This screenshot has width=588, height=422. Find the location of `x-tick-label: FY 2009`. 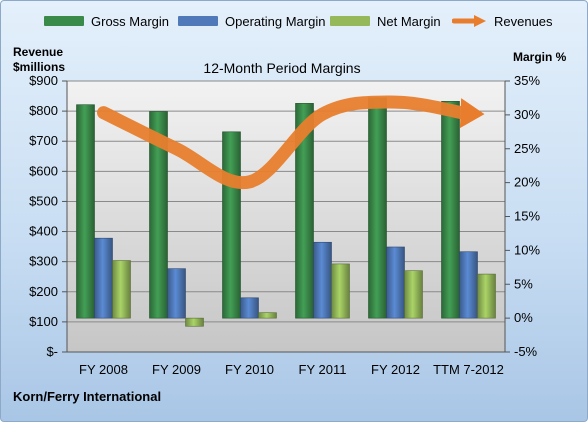

x-tick-label: FY 2009 is located at coordinates (176, 369).